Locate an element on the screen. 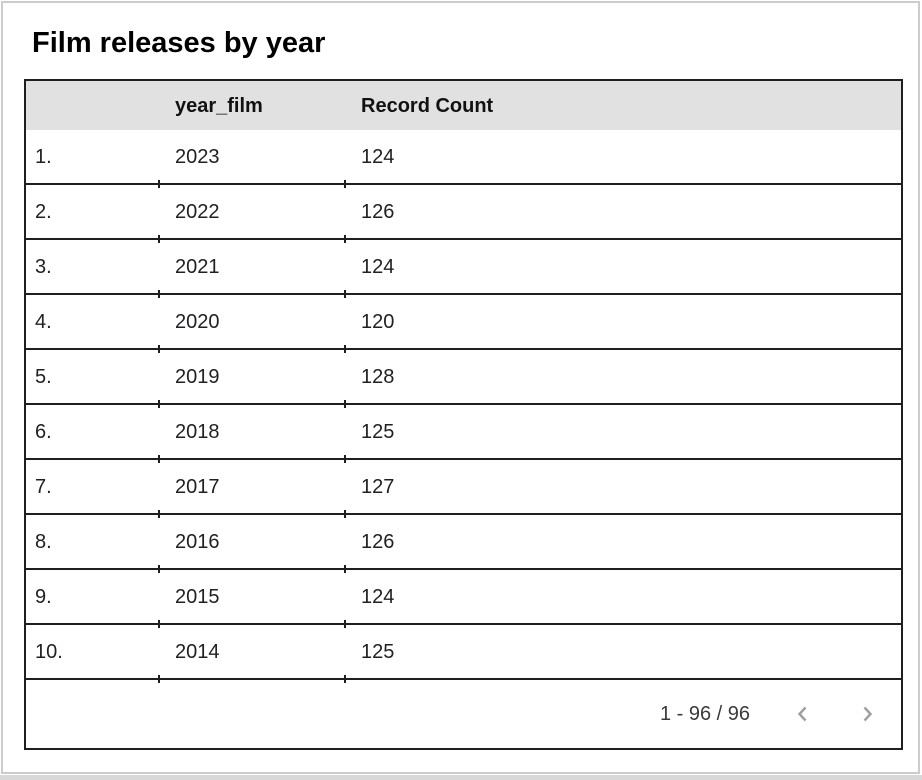 This screenshot has height=780, width=922. table-row: 3. 2021 124 is located at coordinates (463, 269).